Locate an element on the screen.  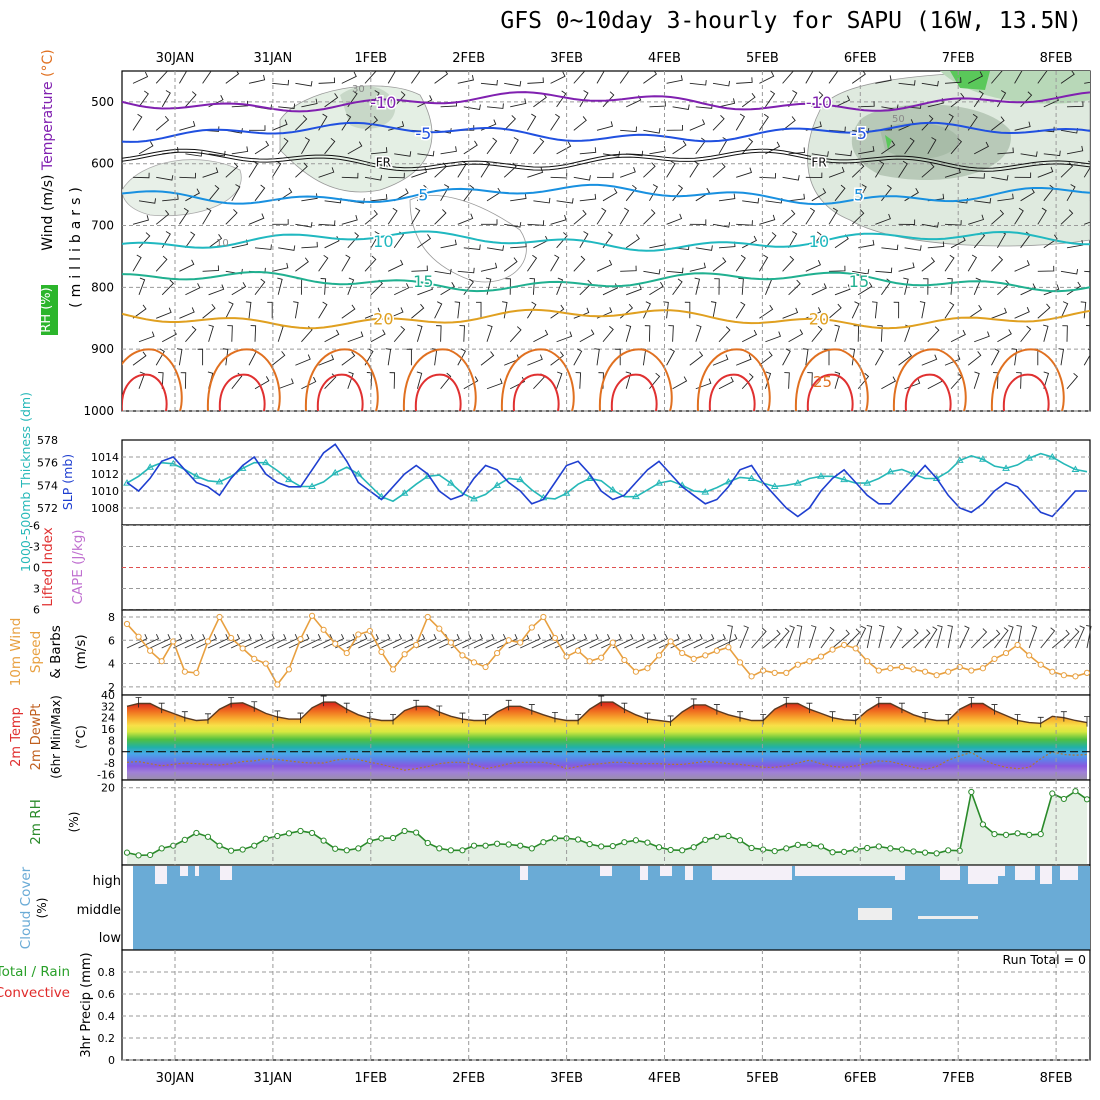
precip-tick: 0.8 is located at coordinates (107, 972).